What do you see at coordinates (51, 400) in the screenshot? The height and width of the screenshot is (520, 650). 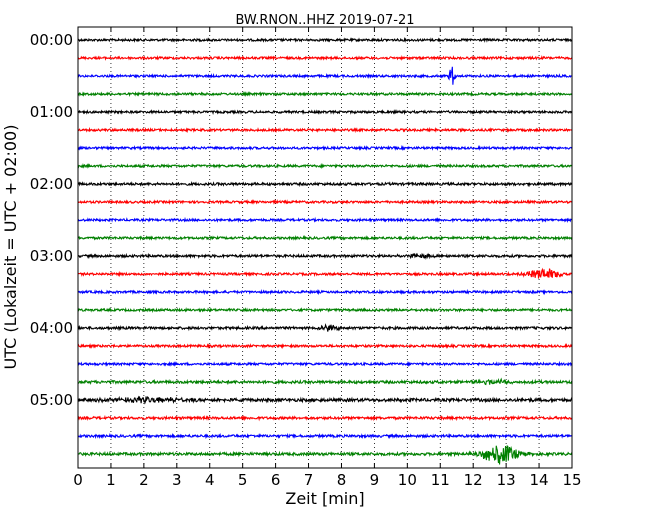 I see `y-tick-label: 05:00` at bounding box center [51, 400].